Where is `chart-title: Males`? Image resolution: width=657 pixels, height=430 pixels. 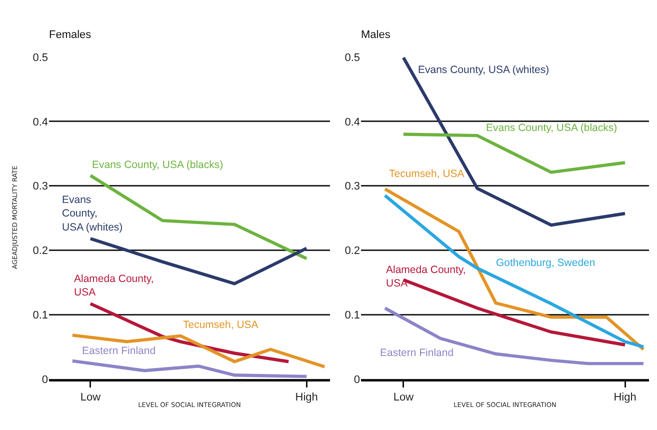
chart-title: Males is located at coordinates (376, 34).